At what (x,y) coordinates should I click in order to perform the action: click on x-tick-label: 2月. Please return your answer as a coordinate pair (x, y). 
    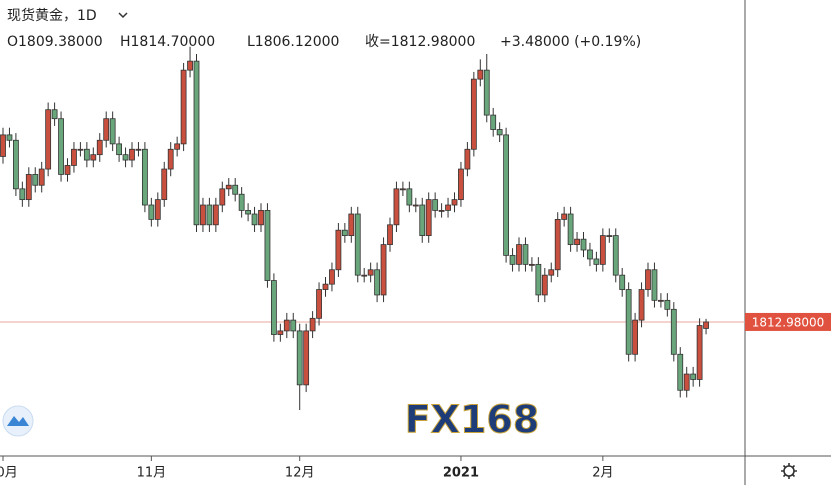
    Looking at the image, I should click on (602, 473).